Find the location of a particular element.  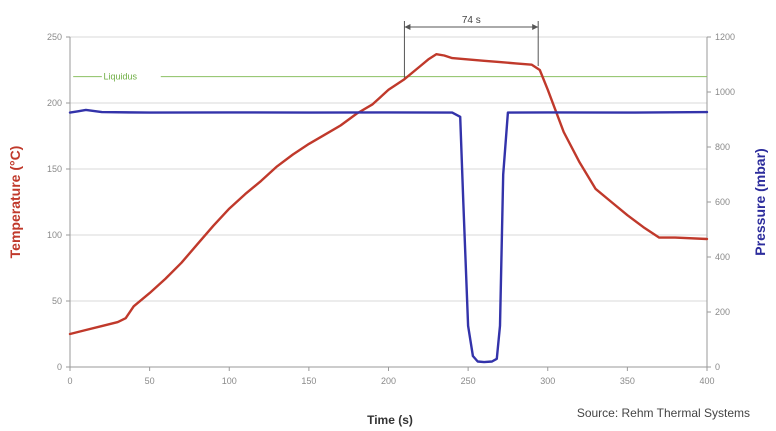

x-tick-label: 150 is located at coordinates (308, 381).